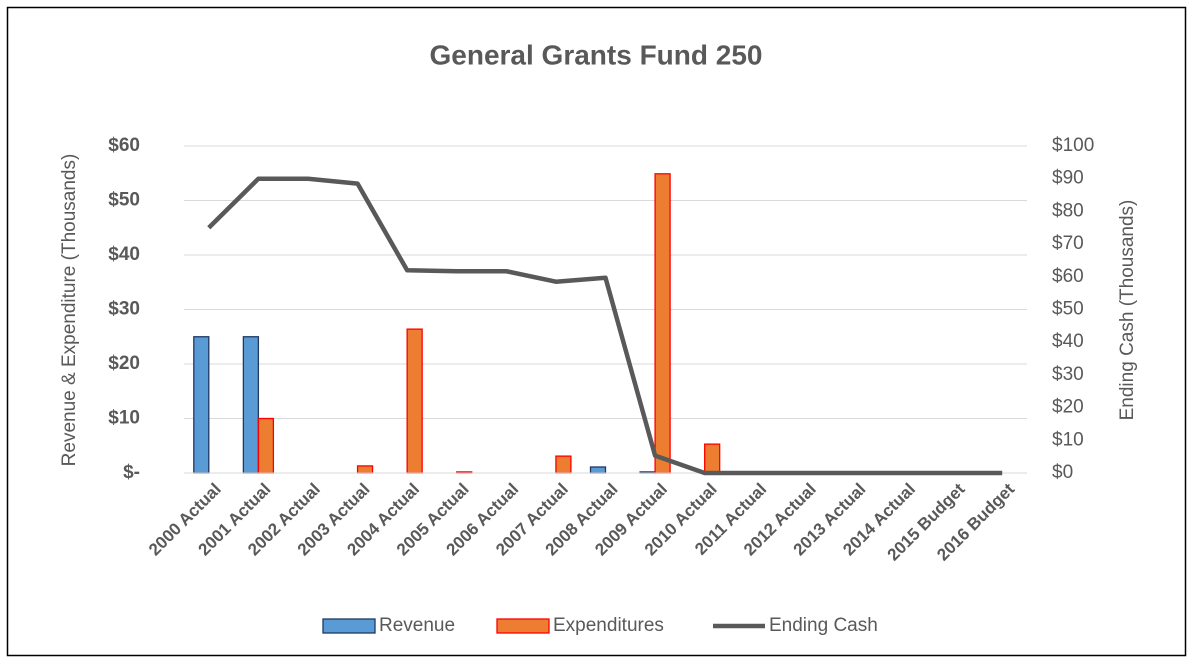  Describe the element at coordinates (124, 363) in the screenshot. I see `y-tick-label: $20` at that location.